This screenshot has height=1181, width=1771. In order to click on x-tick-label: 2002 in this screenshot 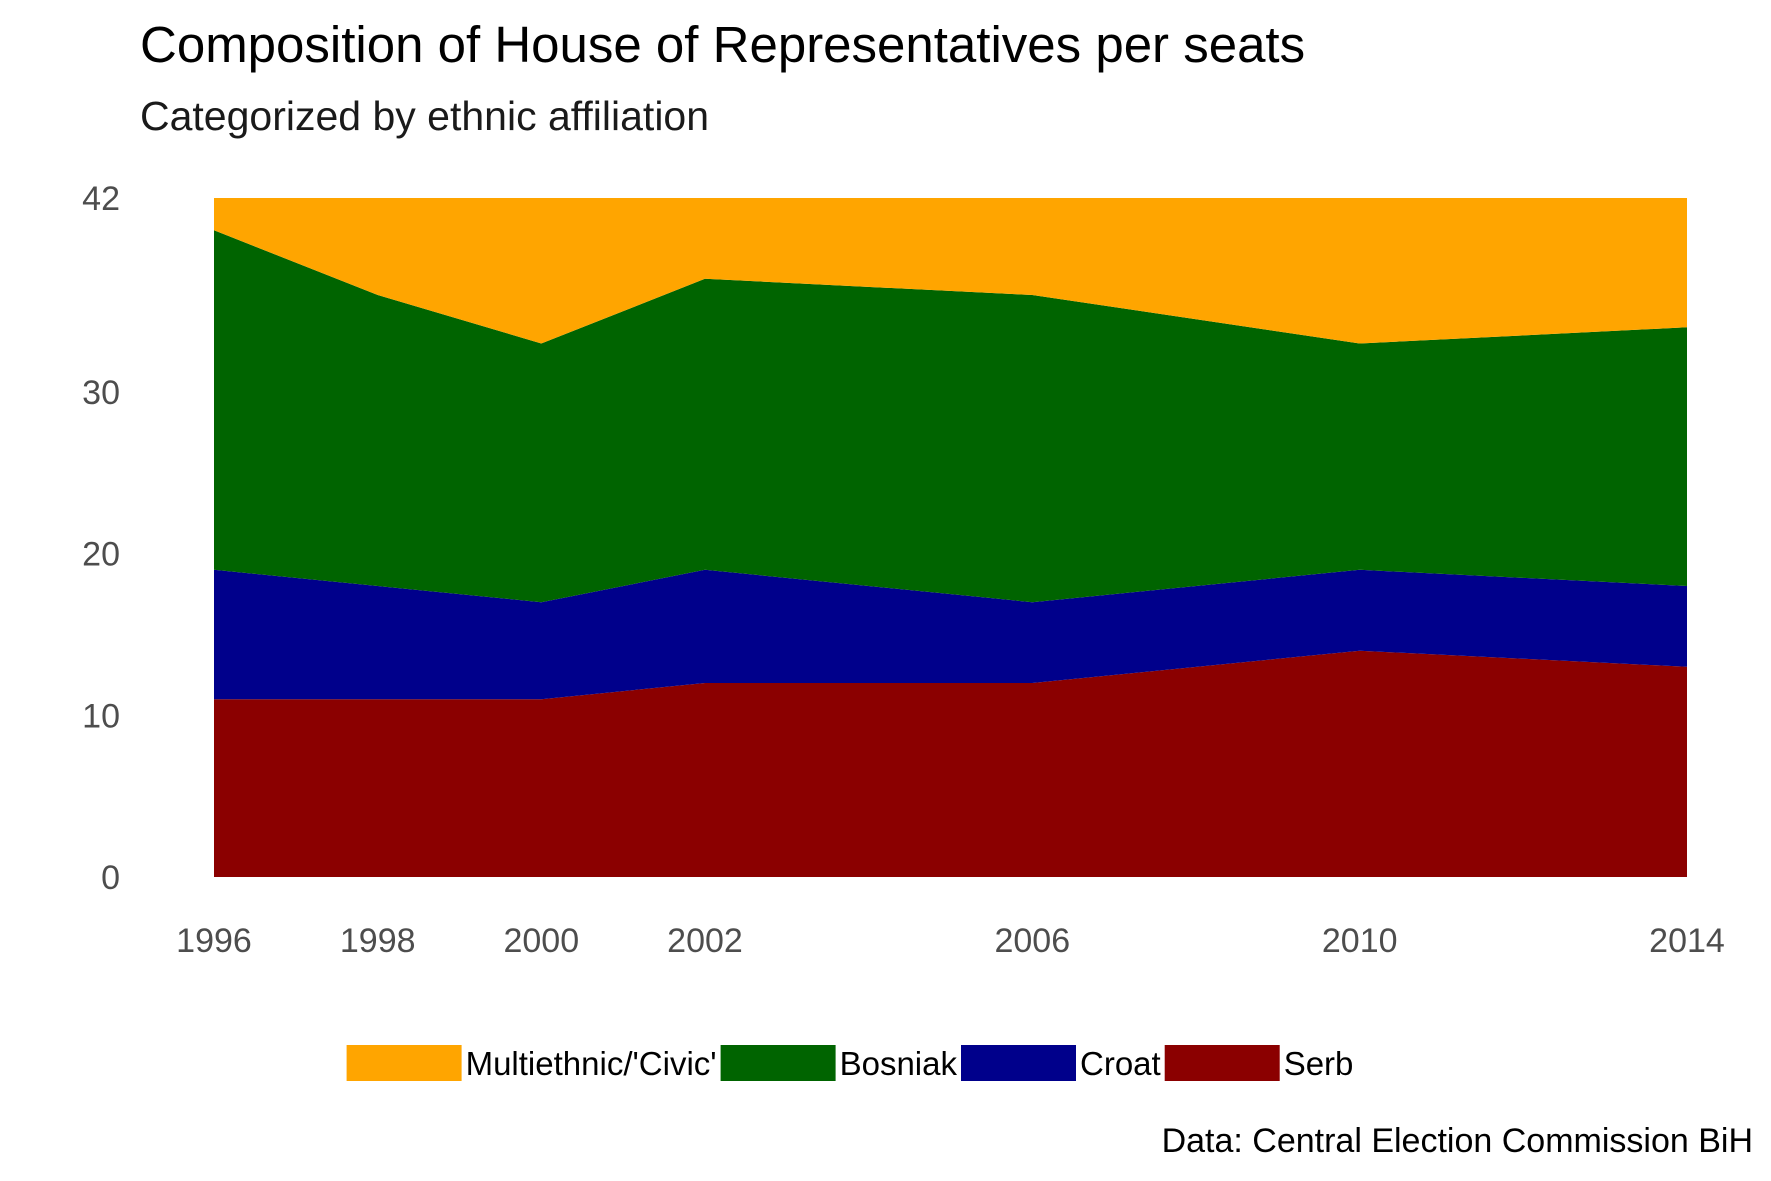, I will do `click(705, 941)`.